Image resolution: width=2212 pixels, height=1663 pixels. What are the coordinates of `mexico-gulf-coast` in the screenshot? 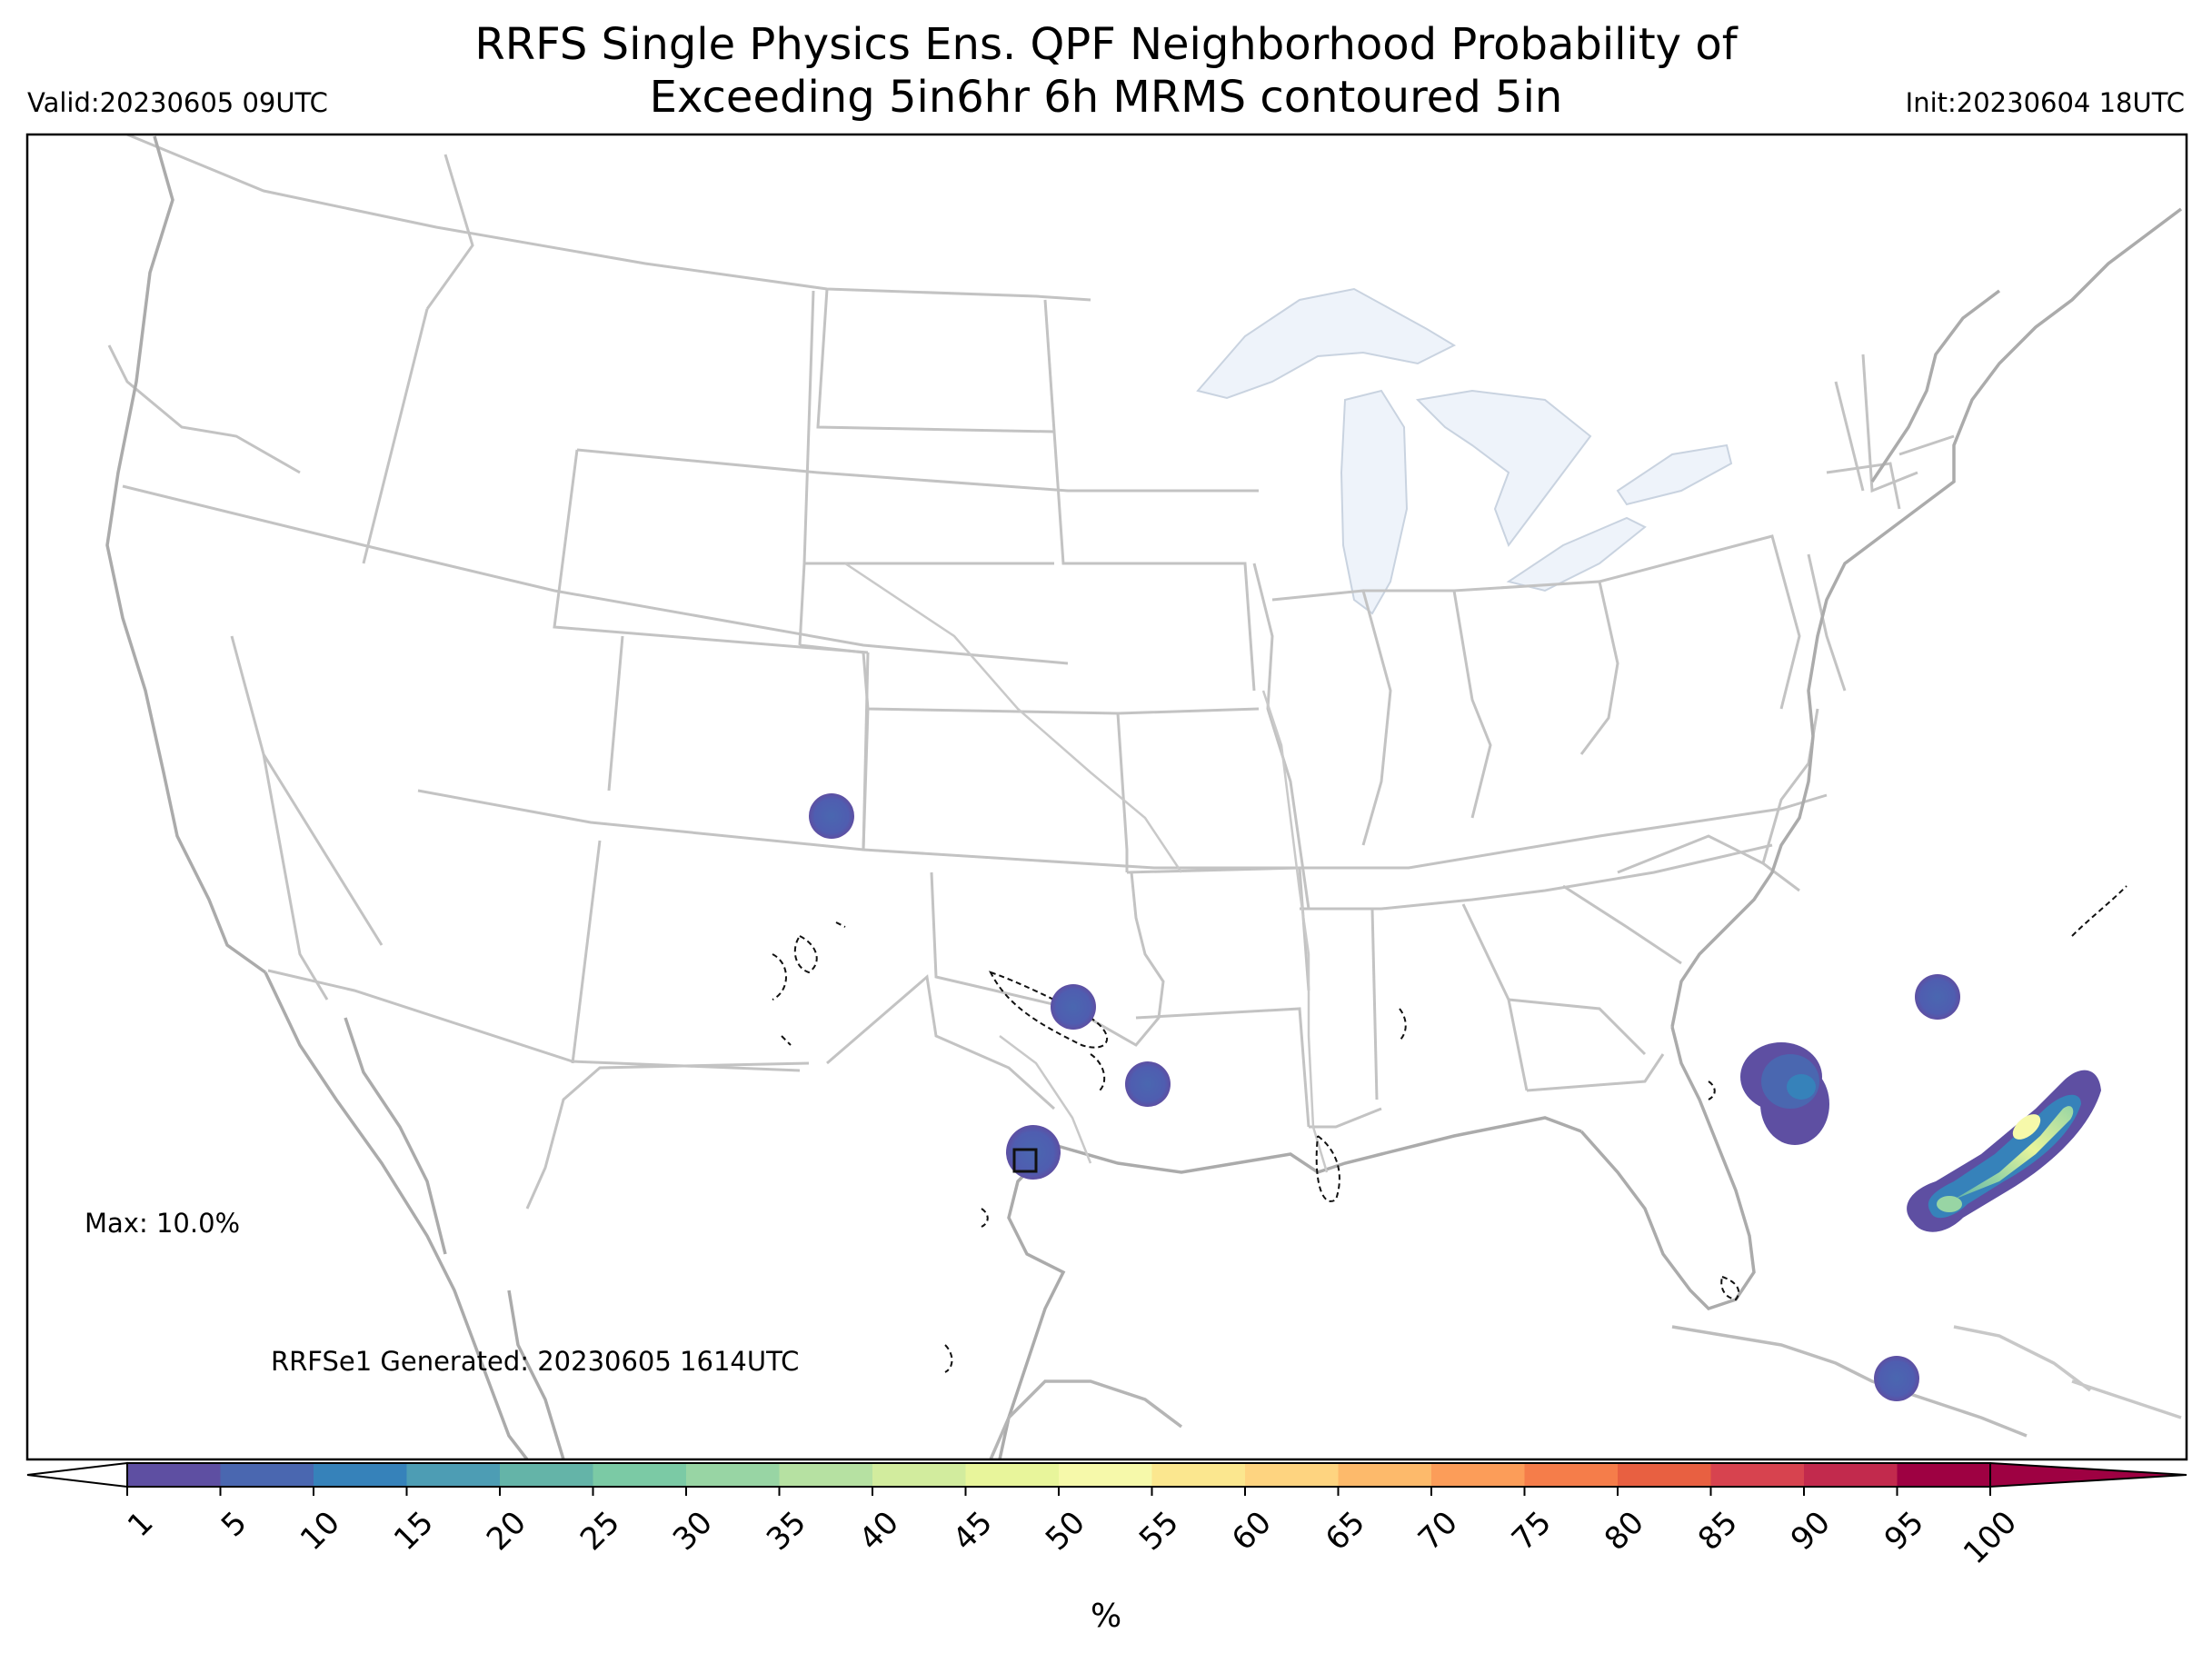 It's located at (1086, 1419).